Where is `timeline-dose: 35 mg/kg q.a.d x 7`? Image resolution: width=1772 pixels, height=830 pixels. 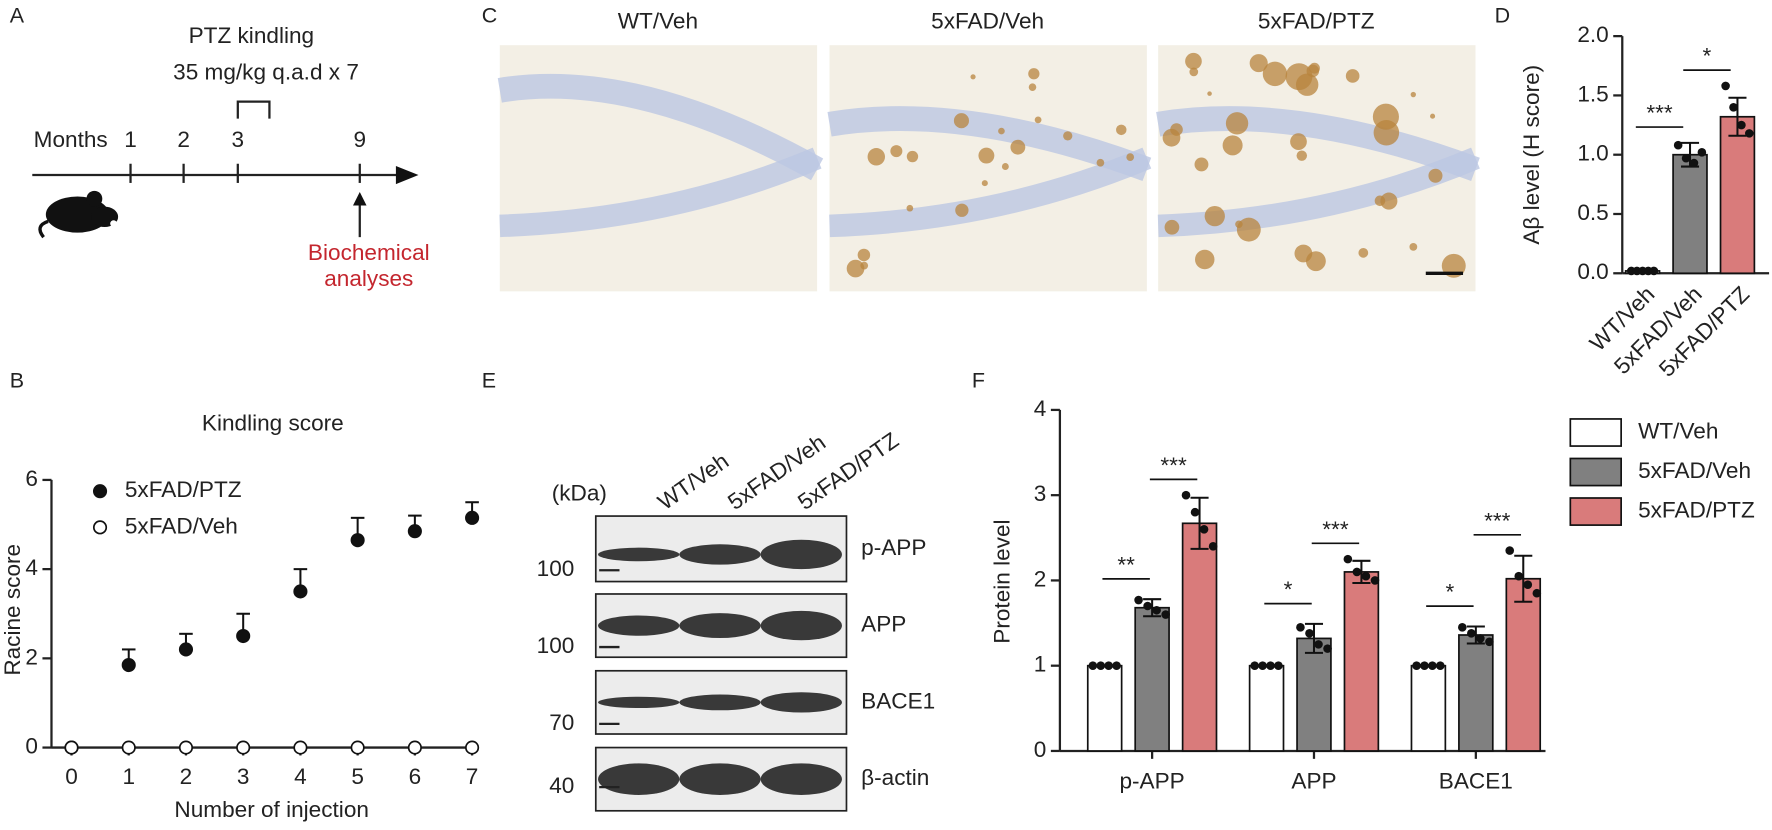 timeline-dose: 35 mg/kg q.a.d x 7 is located at coordinates (266, 71).